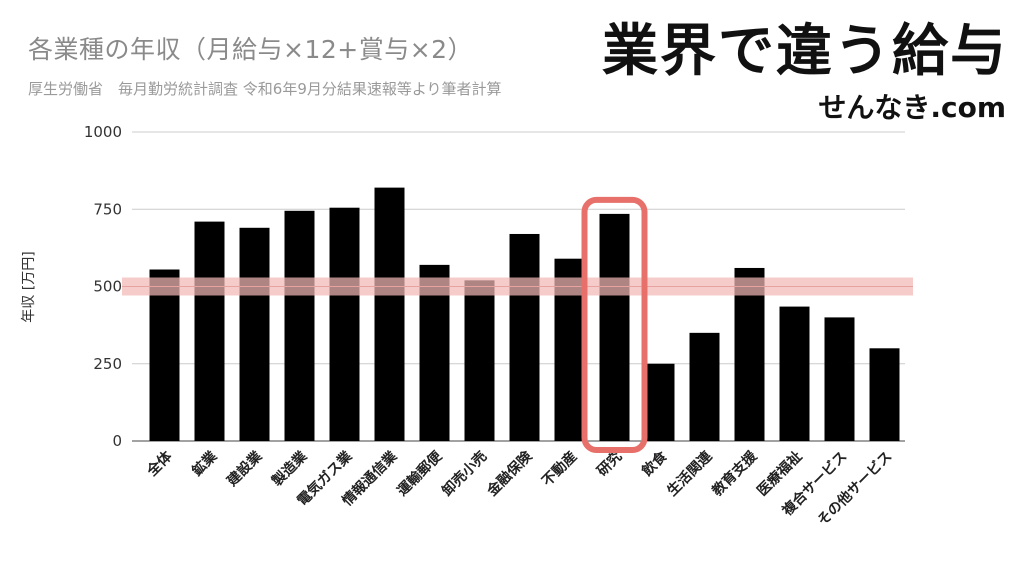 The height and width of the screenshot is (576, 1024). What do you see at coordinates (107, 209) in the screenshot?
I see `y-tick-label: 750` at bounding box center [107, 209].